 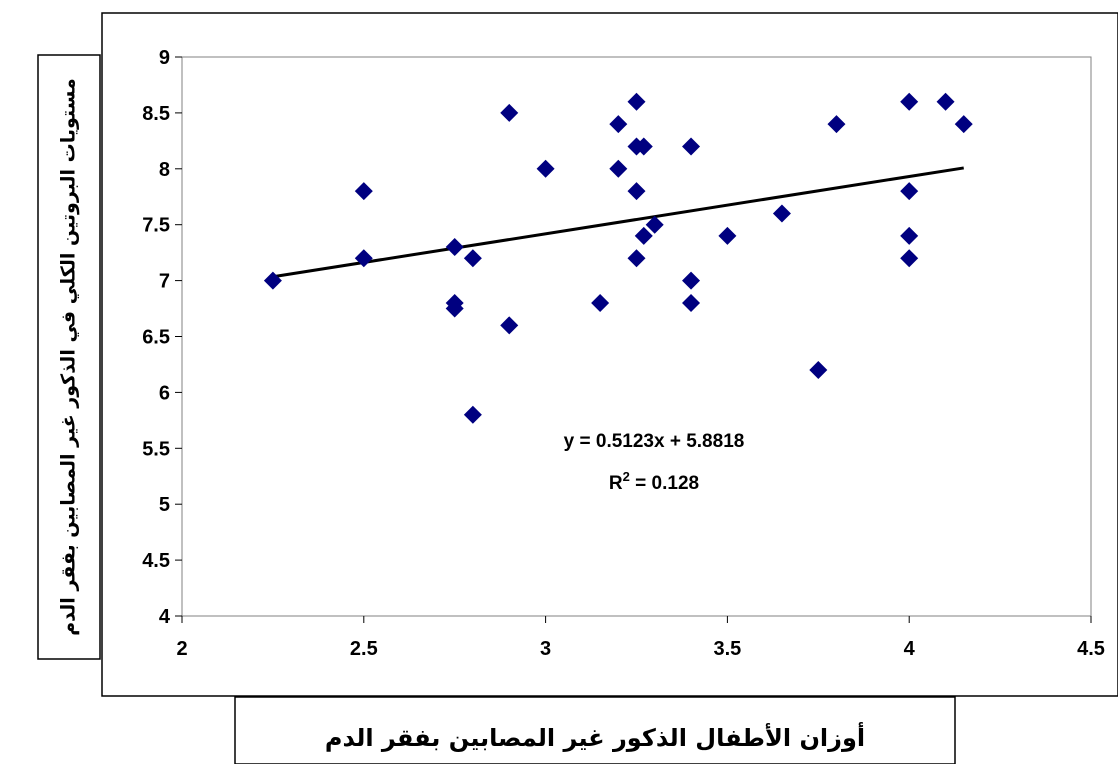 I want to click on x-tick-label: 2.5, so click(x=364, y=649).